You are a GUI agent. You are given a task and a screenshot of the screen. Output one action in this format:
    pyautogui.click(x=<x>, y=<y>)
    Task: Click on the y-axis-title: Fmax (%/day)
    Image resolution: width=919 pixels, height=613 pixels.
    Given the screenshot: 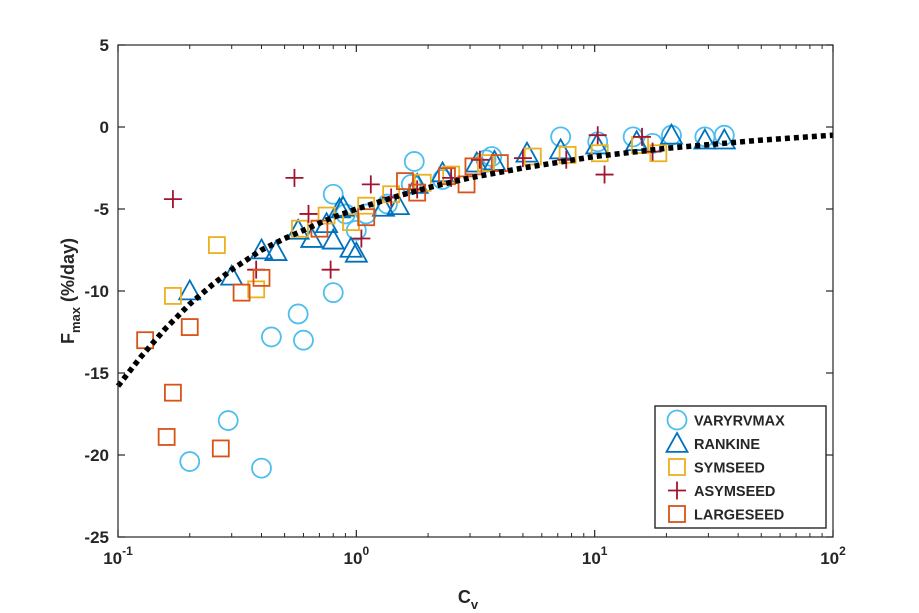 What is the action you would take?
    pyautogui.click(x=70, y=291)
    